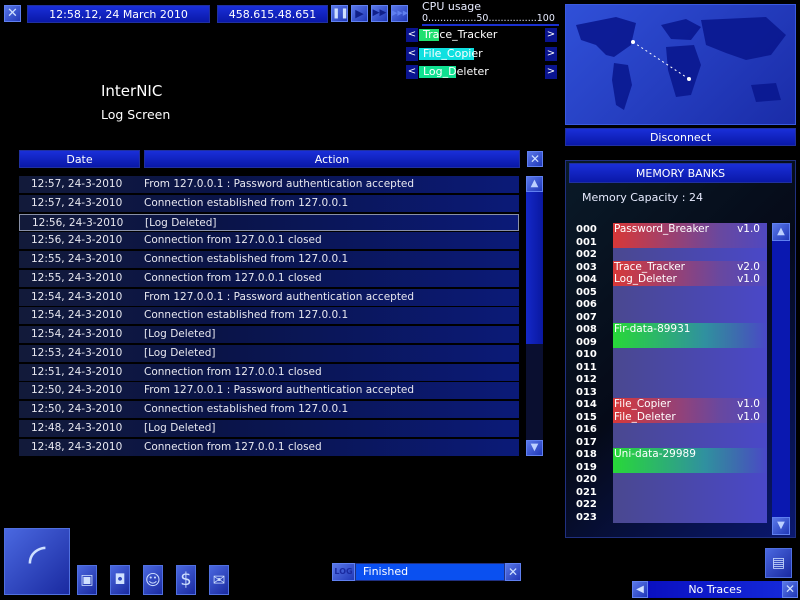  I want to click on close-trace-icon: ✕, so click(790, 589).